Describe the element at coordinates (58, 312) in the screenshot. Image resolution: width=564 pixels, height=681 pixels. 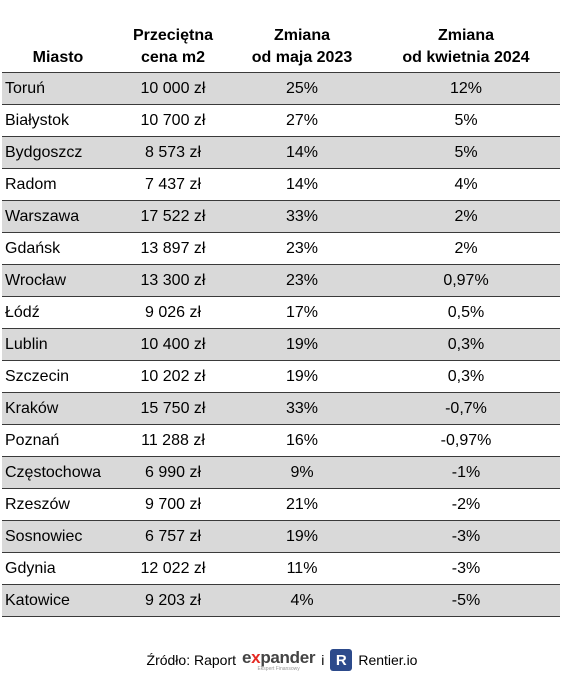
I see `city-cell: Łódź` at that location.